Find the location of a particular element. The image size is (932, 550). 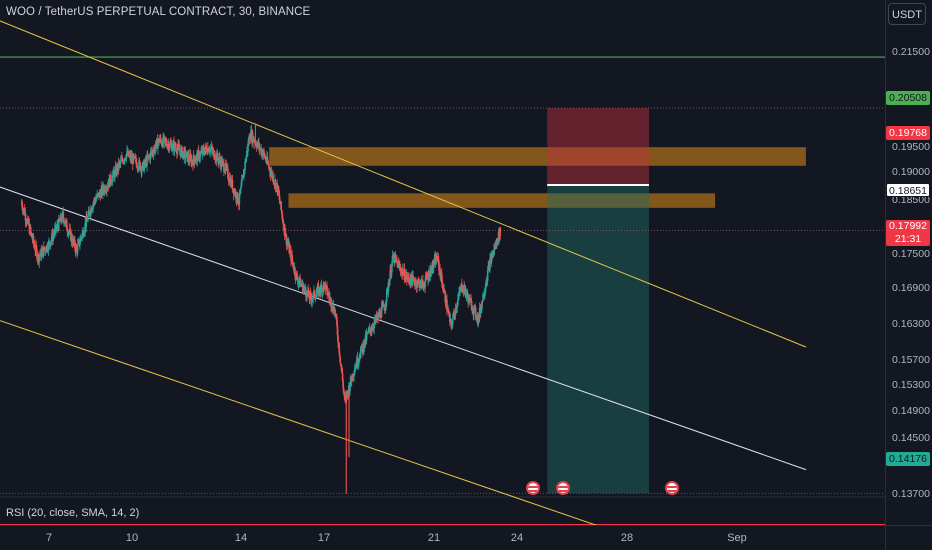

price-tick: 0.21500 is located at coordinates (911, 52).